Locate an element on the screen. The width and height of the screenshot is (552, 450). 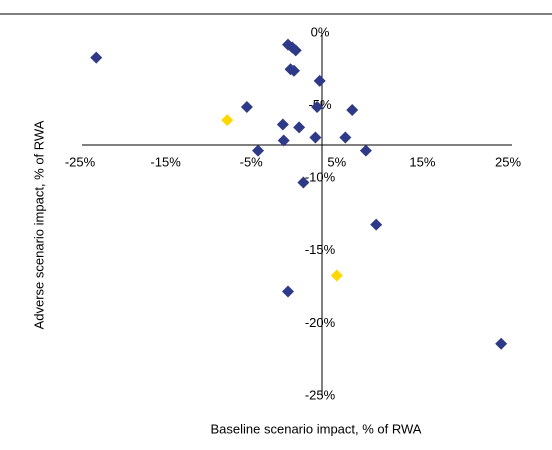
y-tick-label: -10% is located at coordinates (320, 177).